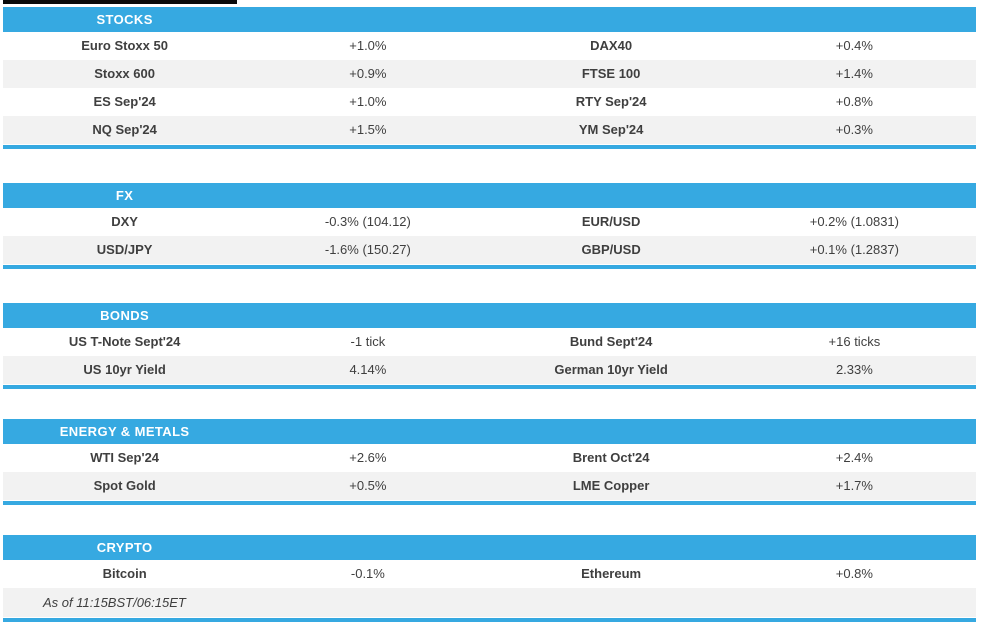  Describe the element at coordinates (124, 101) in the screenshot. I see `instrument-name: ES Sep'24` at that location.